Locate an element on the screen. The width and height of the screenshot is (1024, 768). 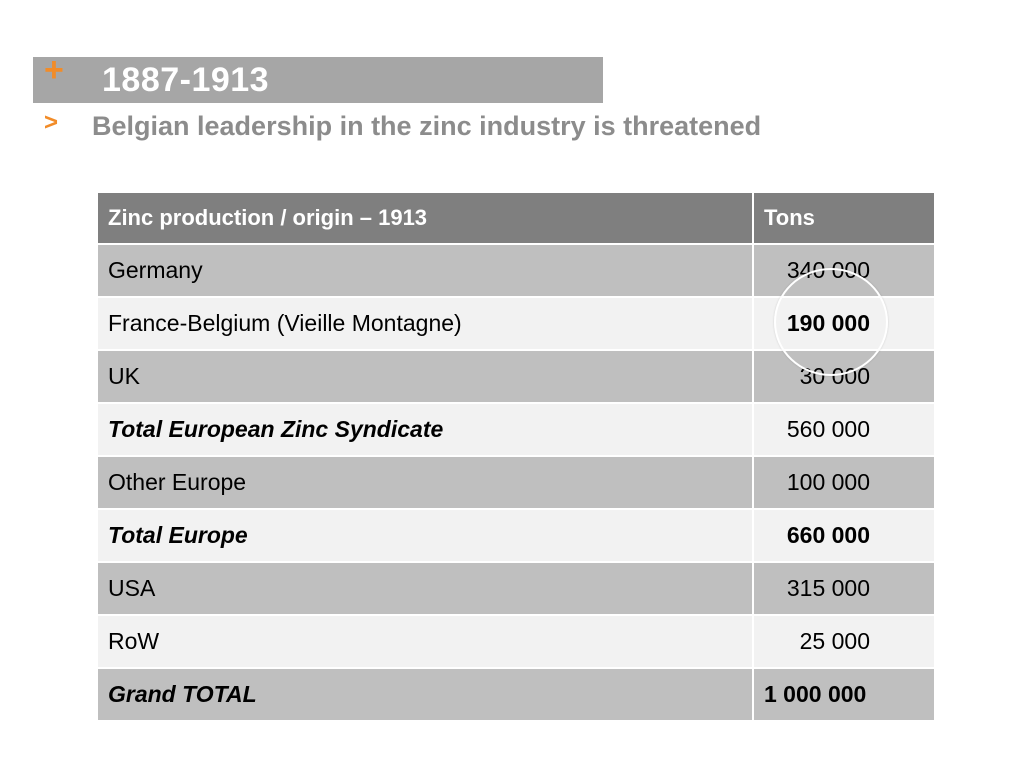
title-bar is located at coordinates (318, 80).